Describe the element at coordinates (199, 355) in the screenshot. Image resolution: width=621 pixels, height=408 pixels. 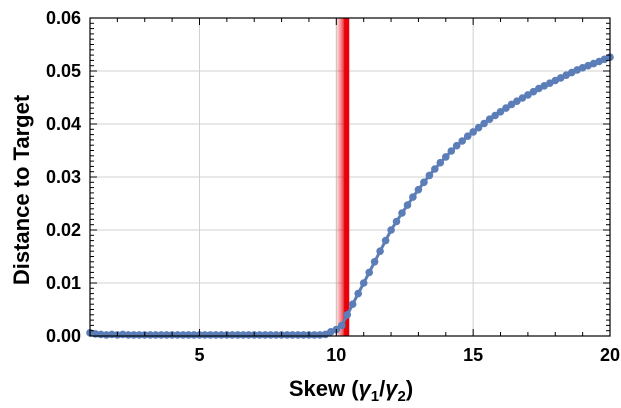
I see `x-tick-label: 5` at that location.